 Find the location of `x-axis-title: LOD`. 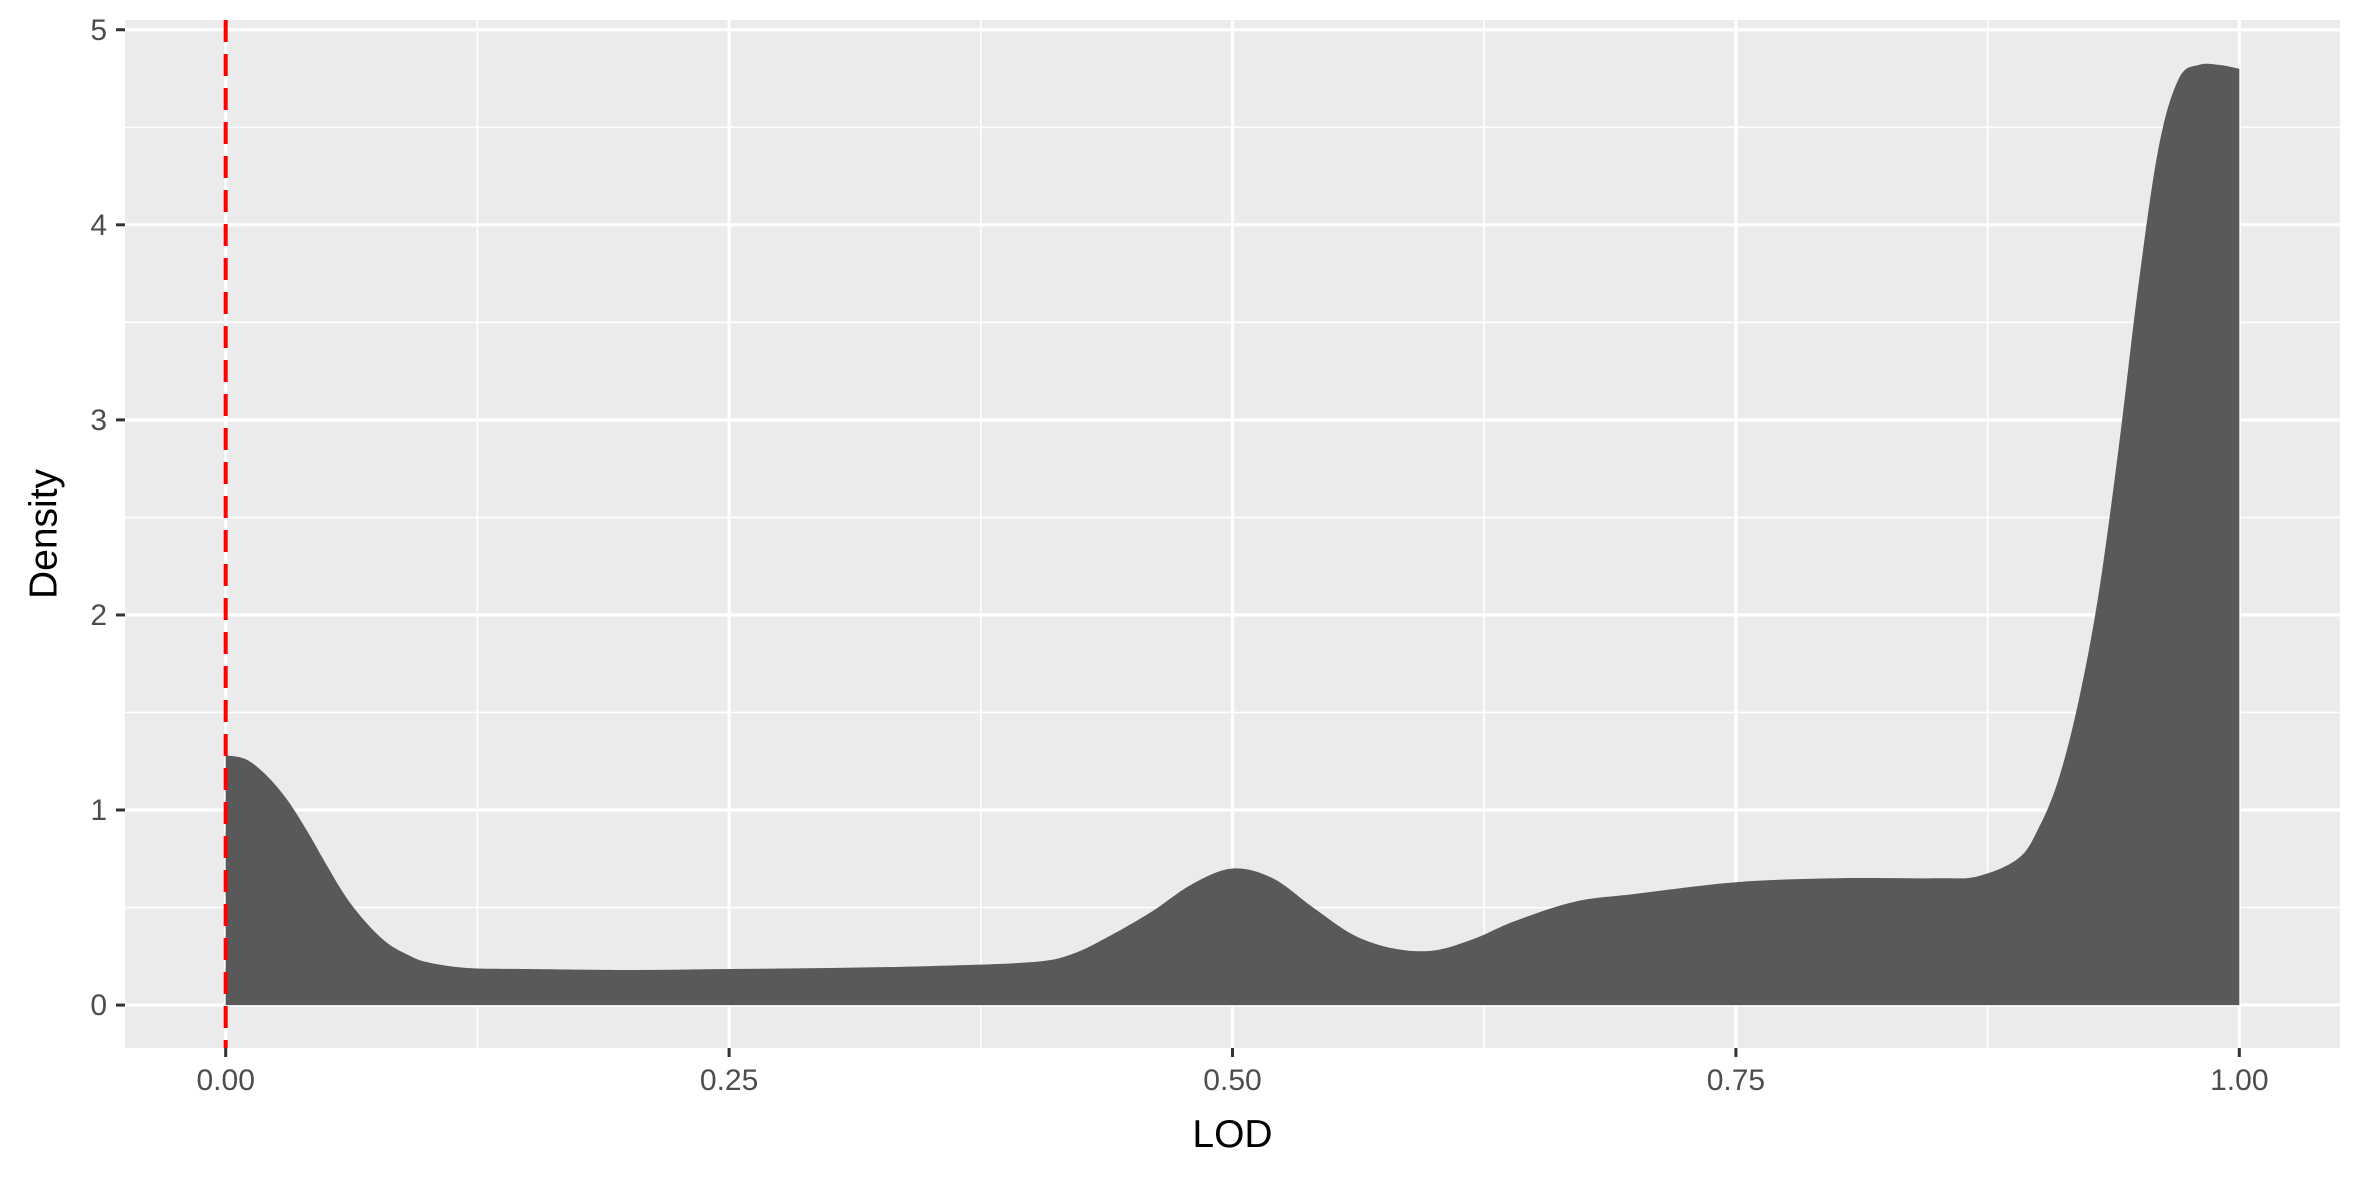

x-axis-title: LOD is located at coordinates (1232, 1134).